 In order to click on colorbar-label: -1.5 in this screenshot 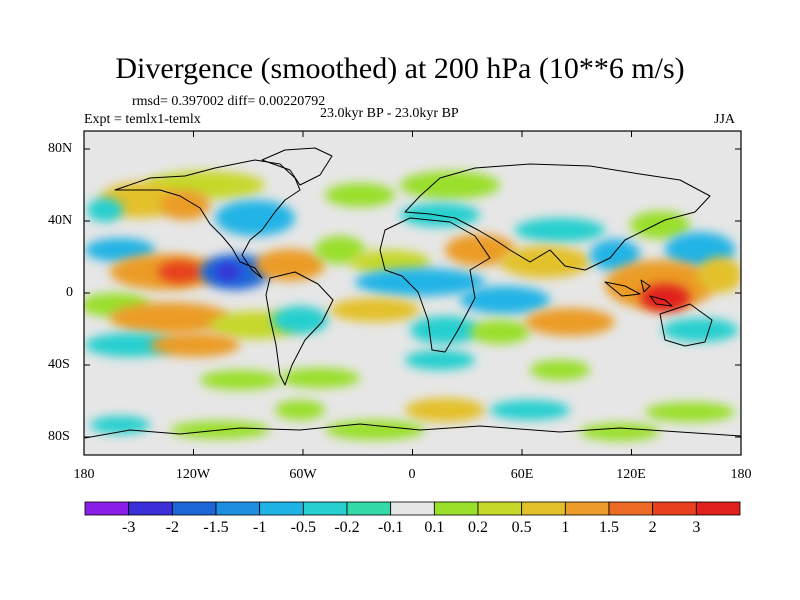, I will do `click(216, 527)`.